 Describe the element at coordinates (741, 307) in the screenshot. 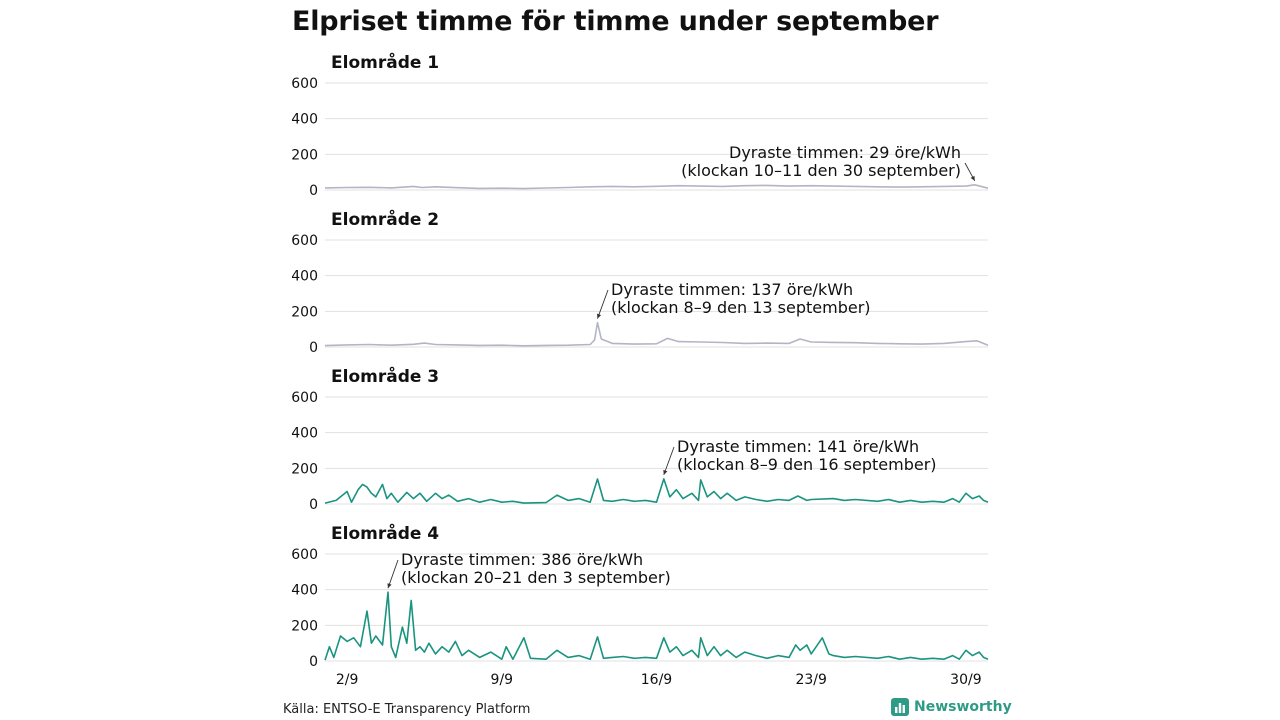

I see `annotation-line2: (klockan 8–9 den 13 september)` at that location.